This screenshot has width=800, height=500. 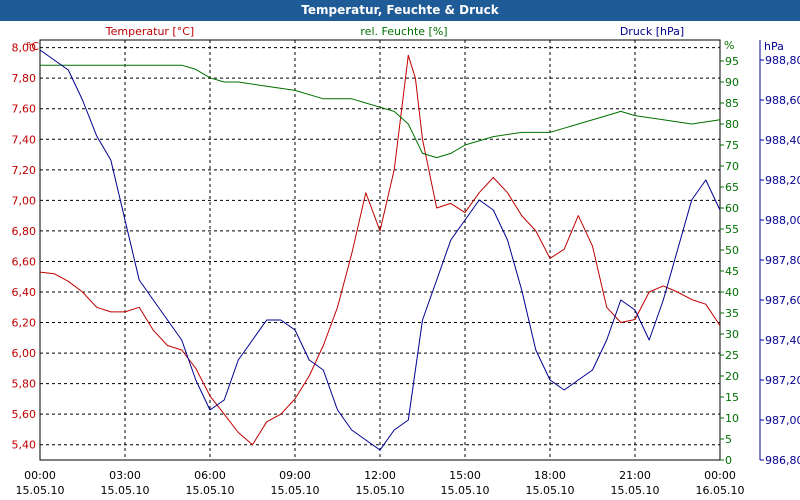 What do you see at coordinates (732, 376) in the screenshot?
I see `humidity-tick-label: 20` at bounding box center [732, 376].